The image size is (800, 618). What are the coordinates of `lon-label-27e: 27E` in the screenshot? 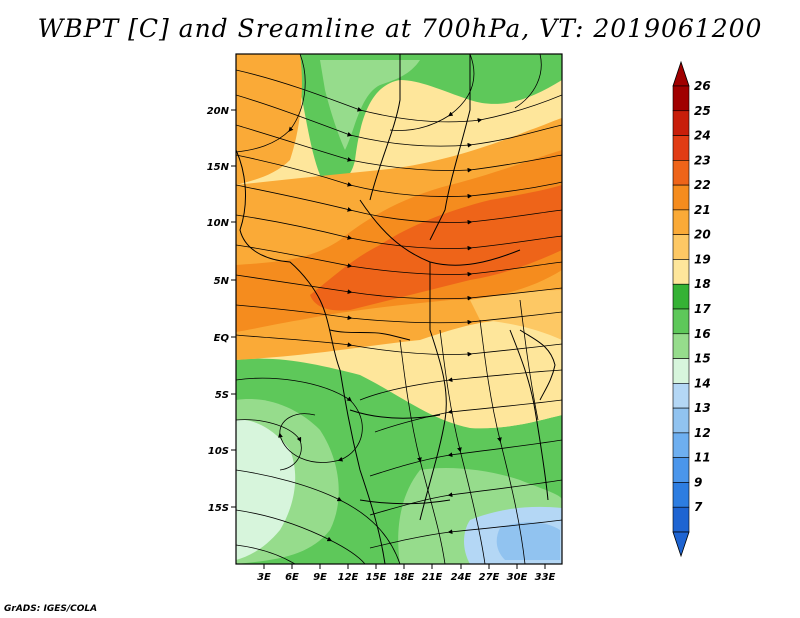 It's located at (489, 577).